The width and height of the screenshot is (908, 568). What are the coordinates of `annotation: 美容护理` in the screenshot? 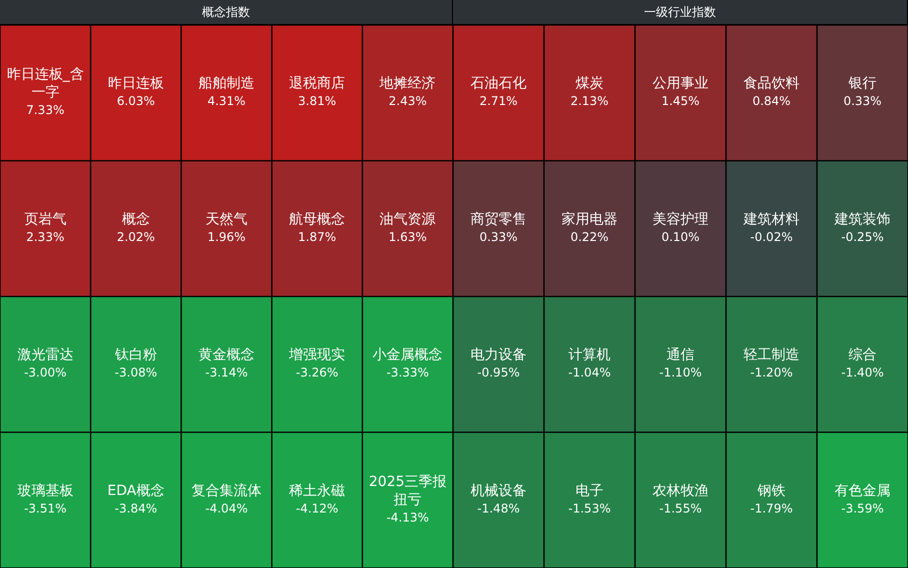 It's located at (680, 219).